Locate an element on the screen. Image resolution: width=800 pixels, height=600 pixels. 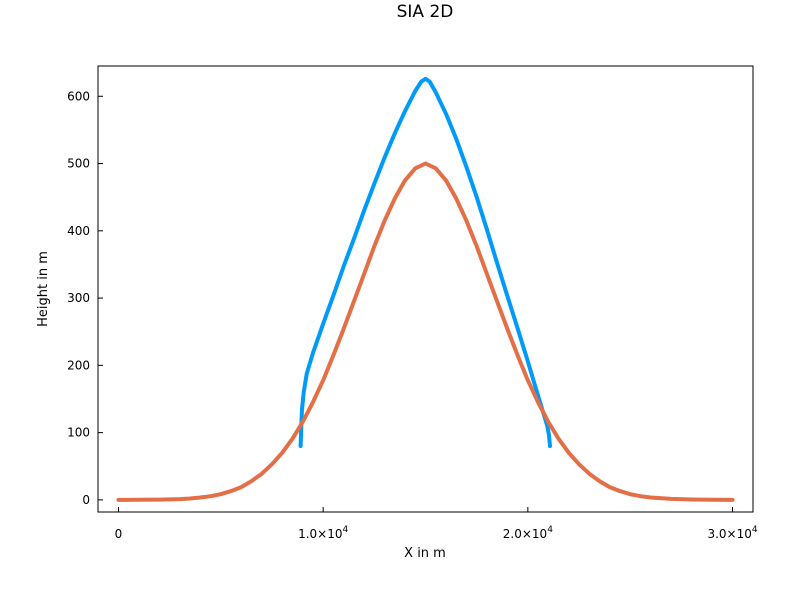
x-tick-label: 3.0×10⁴ is located at coordinates (732, 533).